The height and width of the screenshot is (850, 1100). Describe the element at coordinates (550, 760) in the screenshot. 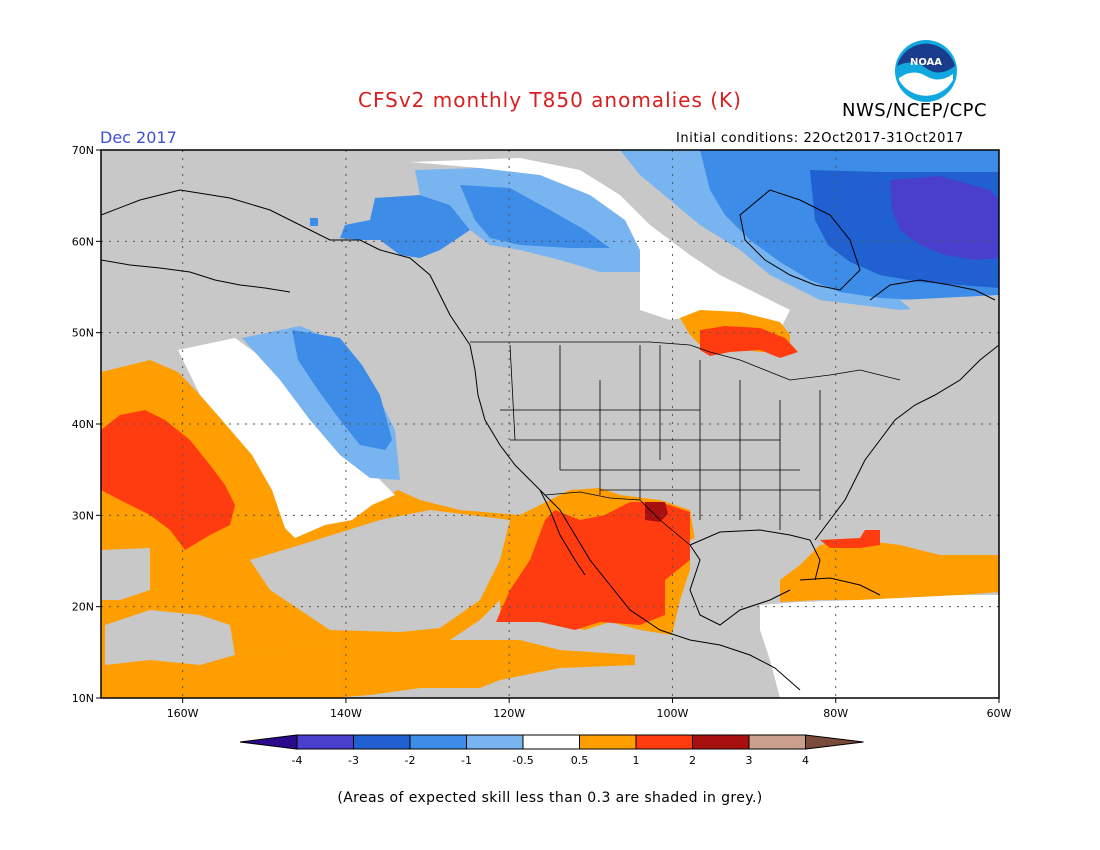

I see `colorbar-tick-labels: -4 -3 -2 -1 -0.5 0.5 1 2 3 4` at that location.